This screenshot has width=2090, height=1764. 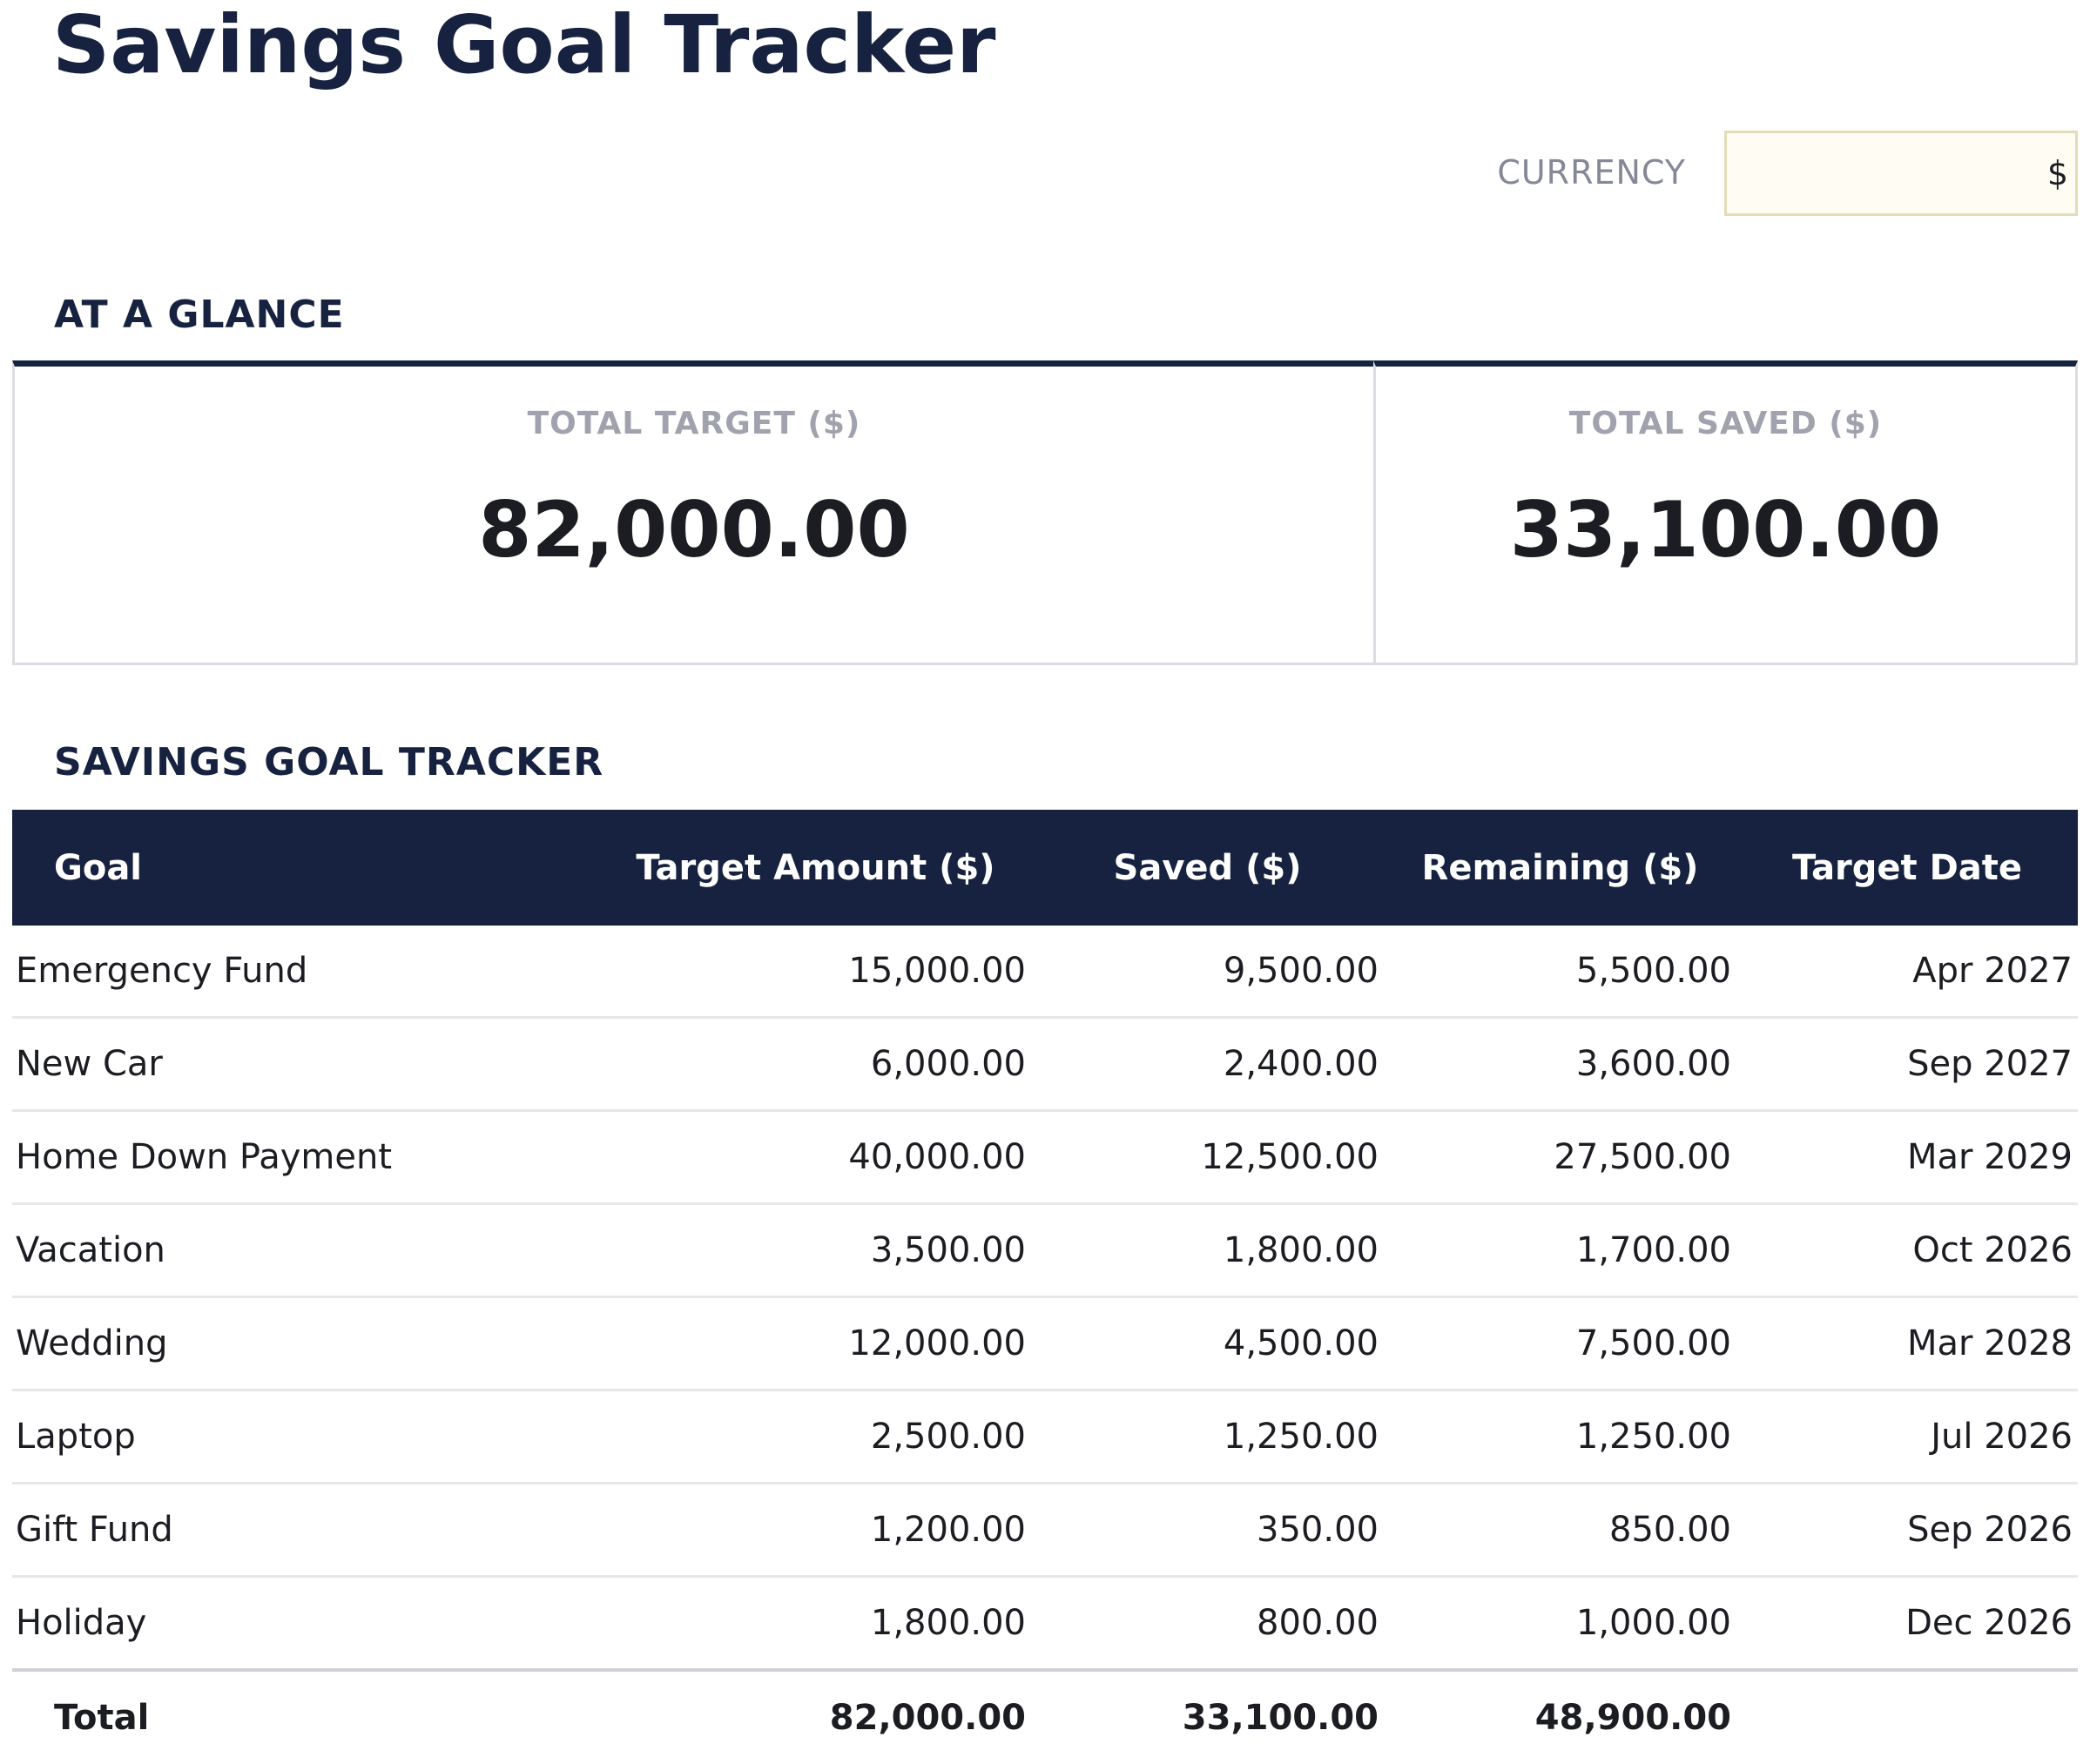 What do you see at coordinates (306, 1624) in the screenshot?
I see `goal-cell: Holiday` at bounding box center [306, 1624].